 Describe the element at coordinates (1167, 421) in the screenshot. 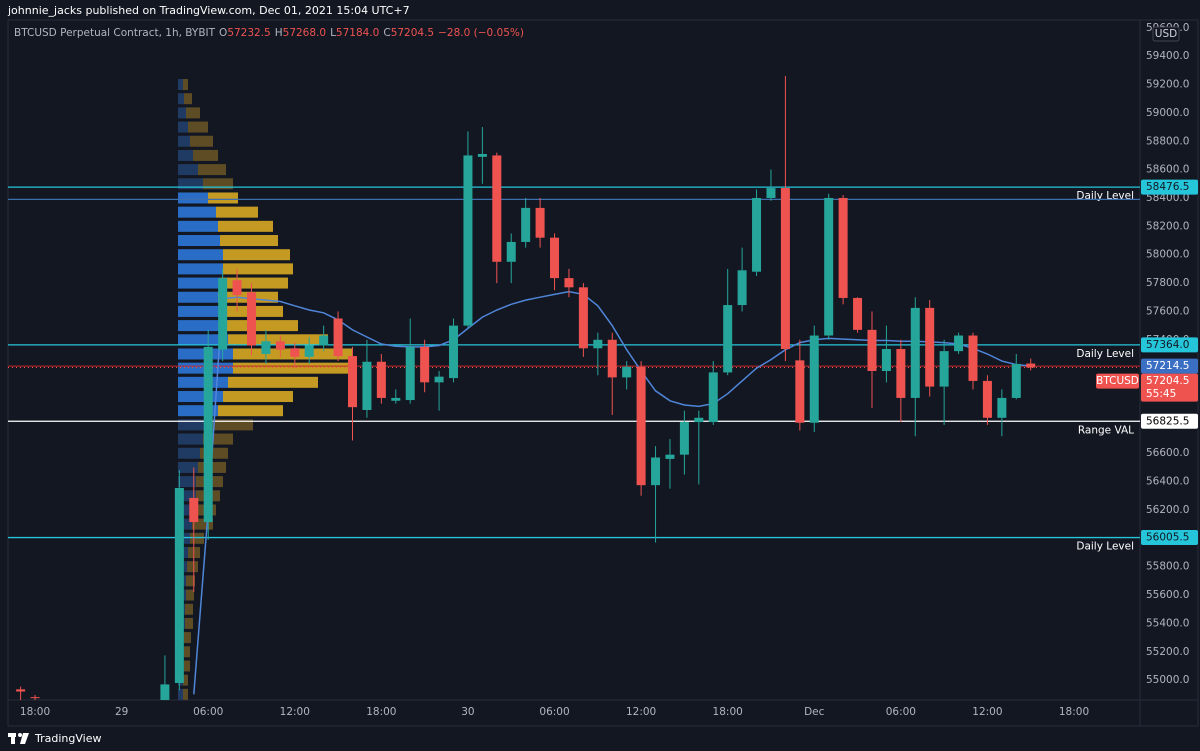

I see `price-tag: 56825.5` at that location.